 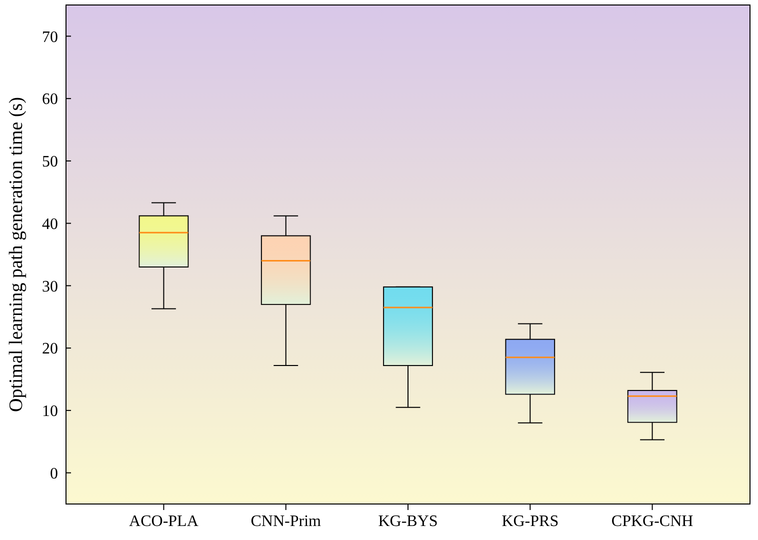 I want to click on x-tick-label: KG-PRS, so click(x=530, y=521).